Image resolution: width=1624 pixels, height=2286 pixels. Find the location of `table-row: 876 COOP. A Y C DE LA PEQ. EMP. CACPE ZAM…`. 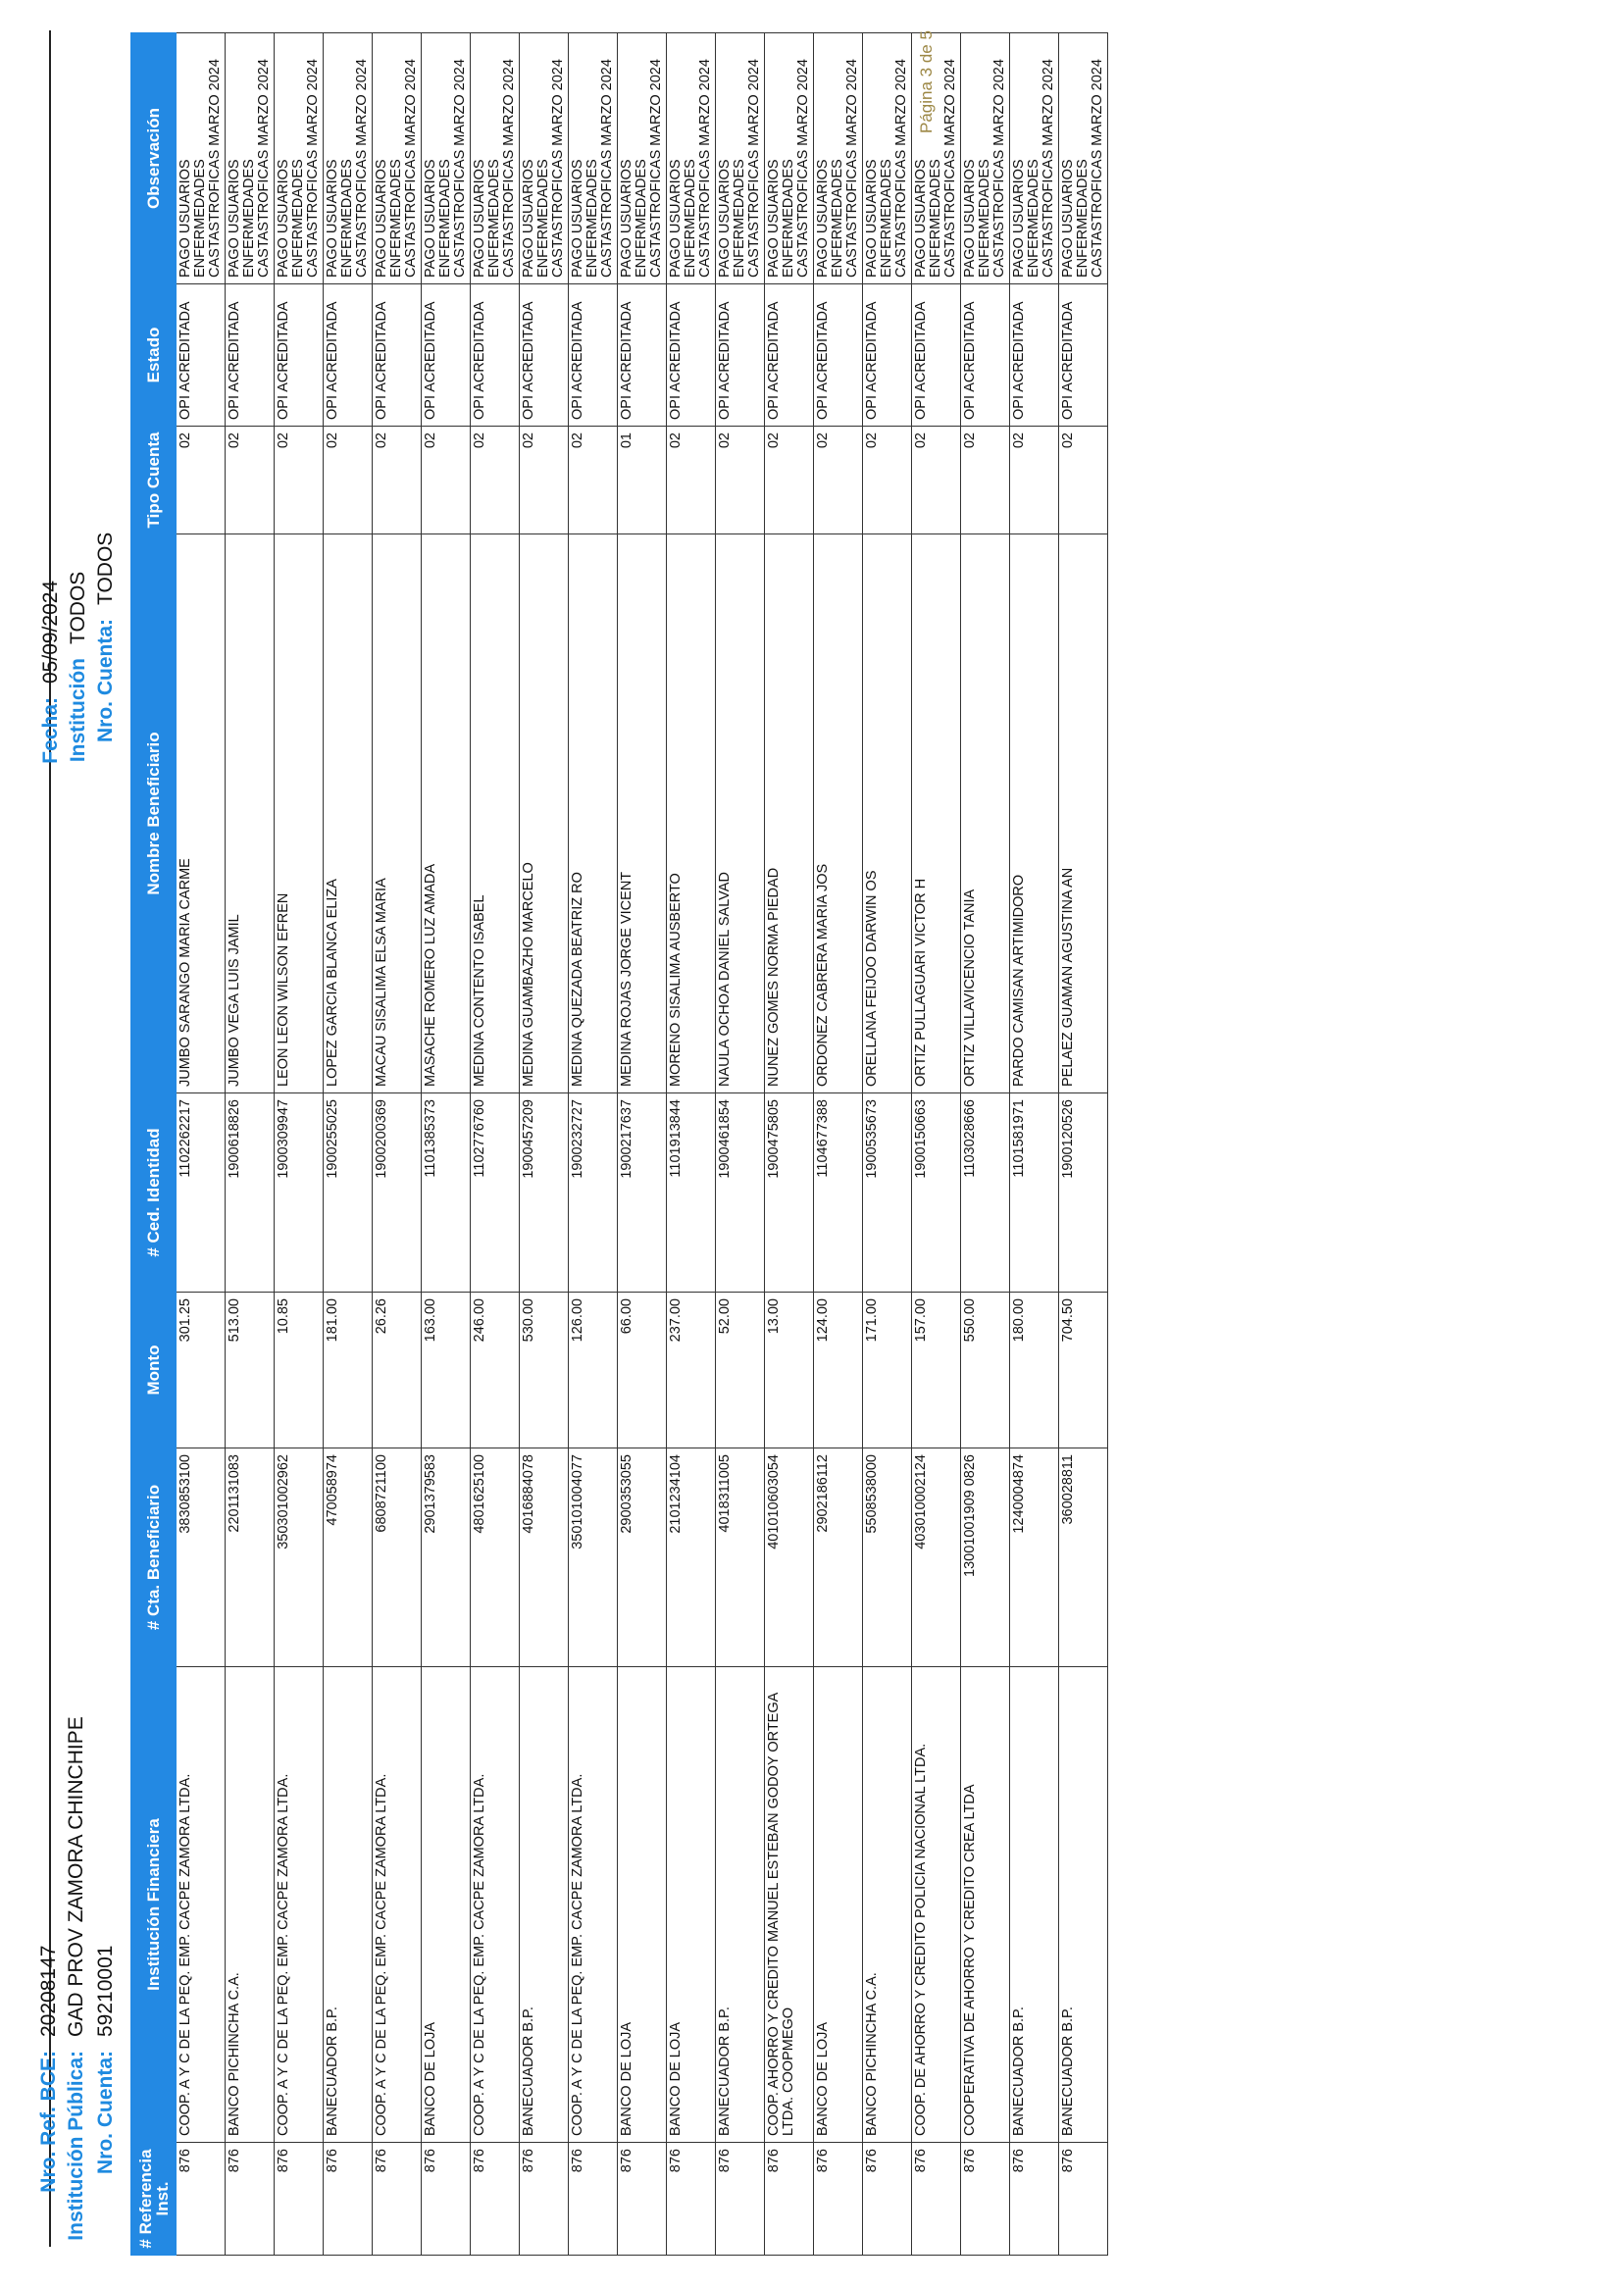

table-row: 876 COOP. A Y C DE LA PEQ. EMP. CACPE ZAM… is located at coordinates (397, 1144).